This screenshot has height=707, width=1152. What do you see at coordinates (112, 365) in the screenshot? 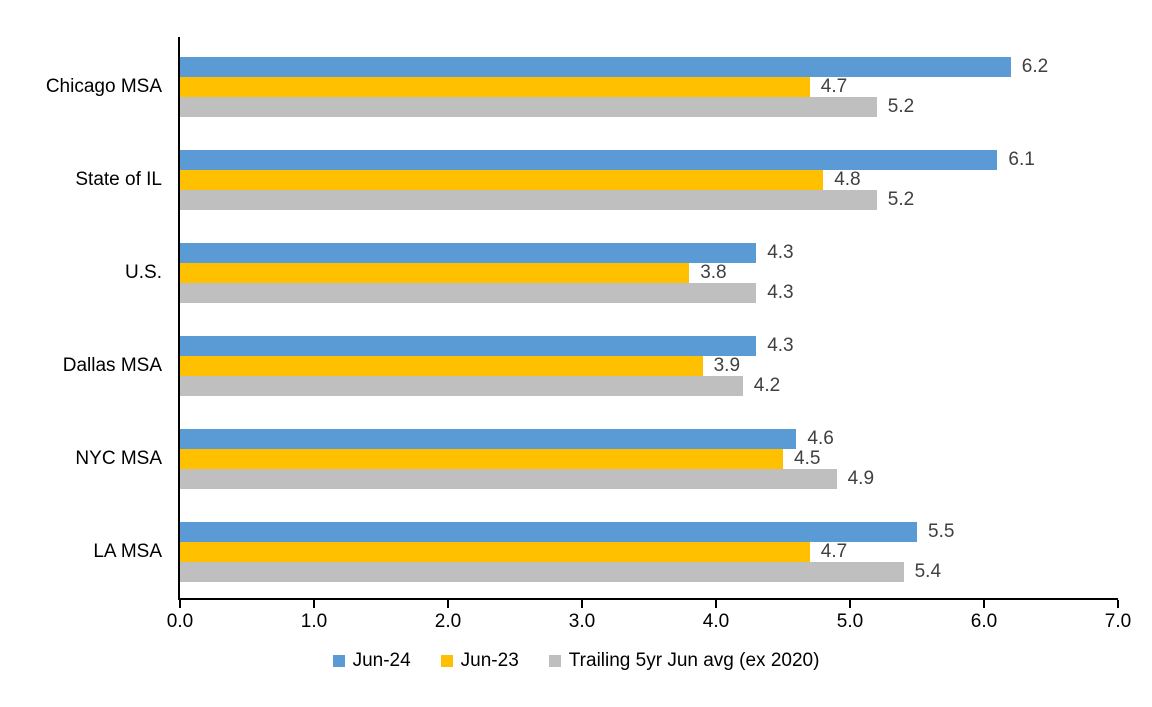
I see `category-label: Dallas MSA` at bounding box center [112, 365].